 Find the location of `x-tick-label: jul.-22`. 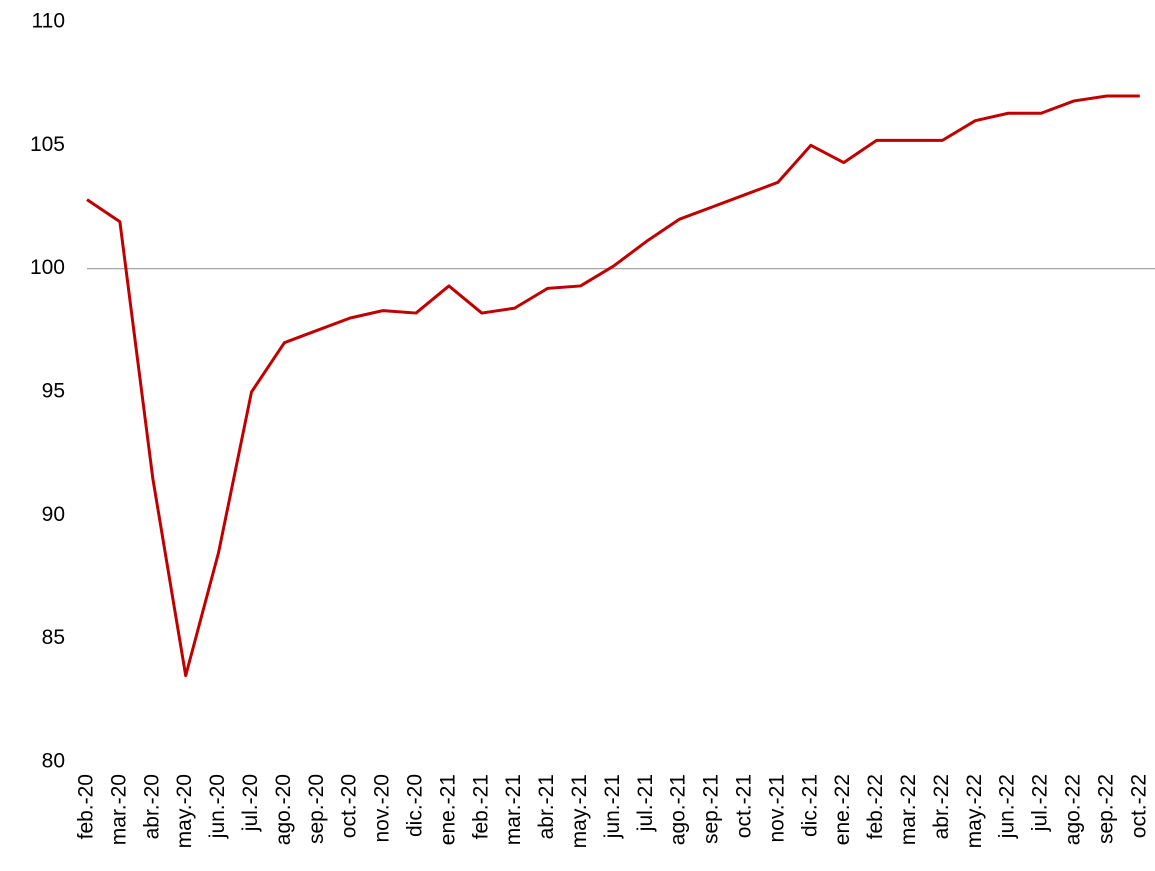

x-tick-label: jul.-22 is located at coordinates (1040, 803).